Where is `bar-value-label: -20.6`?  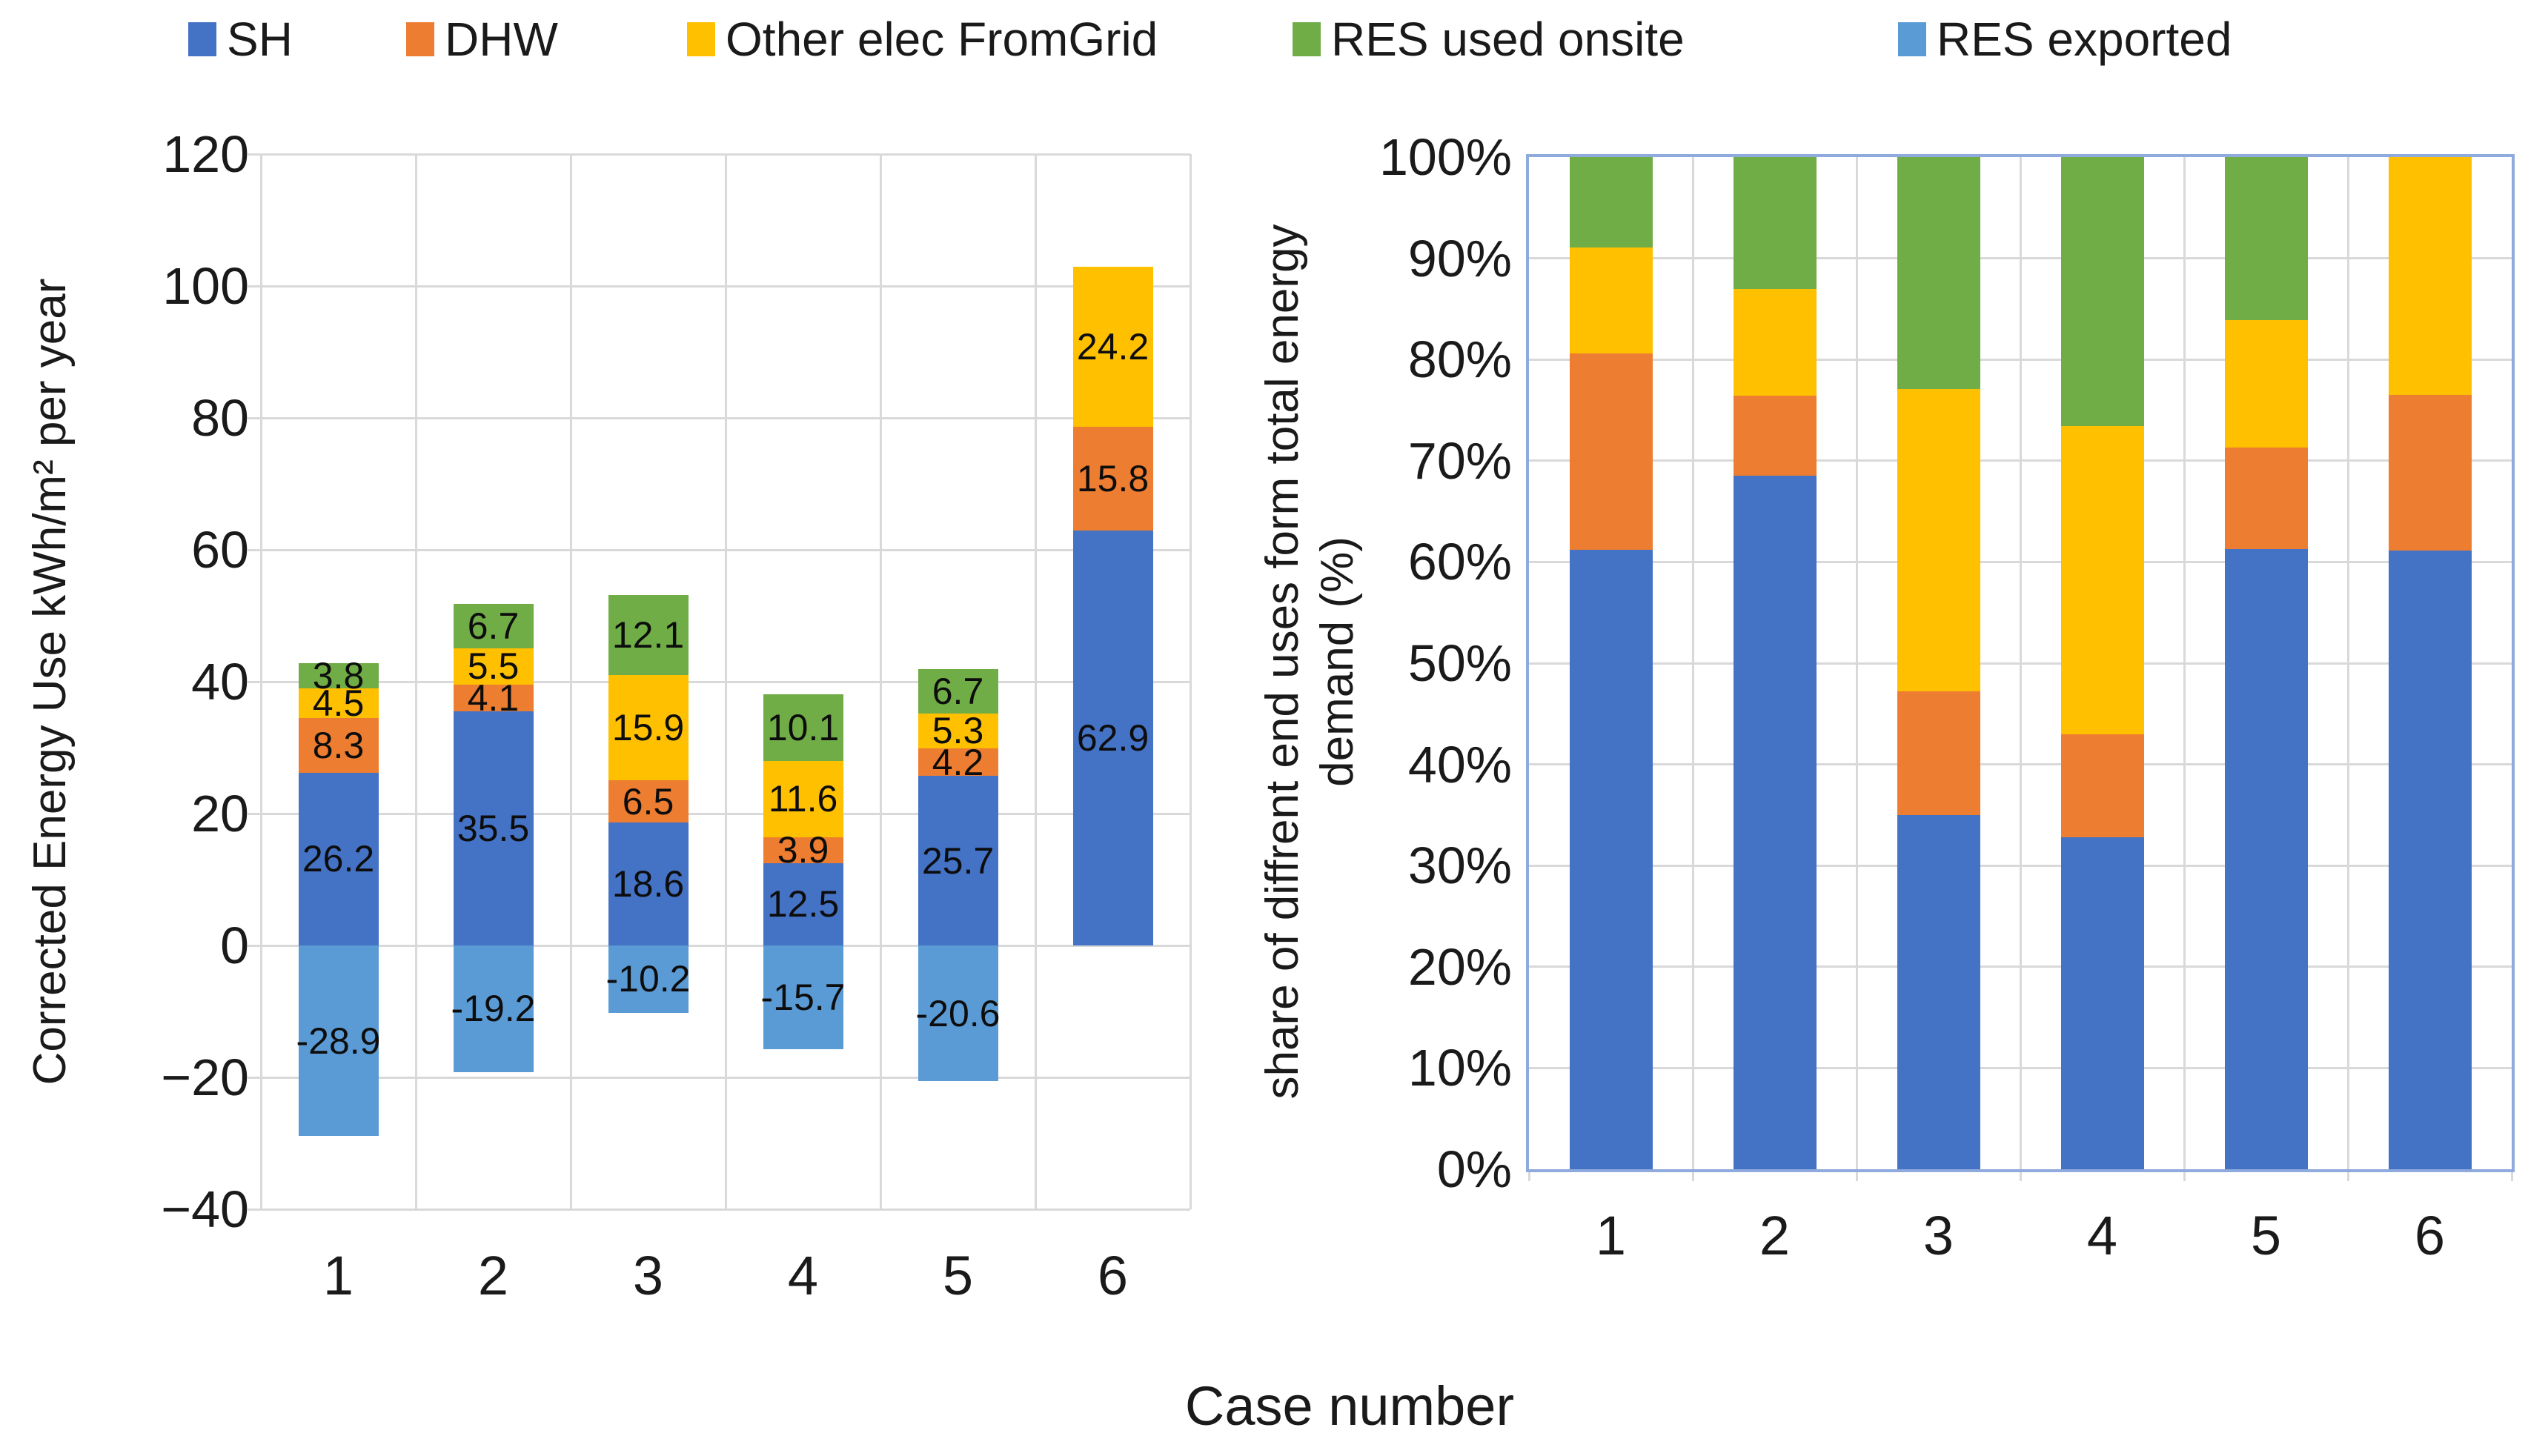
bar-value-label: -20.6 is located at coordinates (958, 1013).